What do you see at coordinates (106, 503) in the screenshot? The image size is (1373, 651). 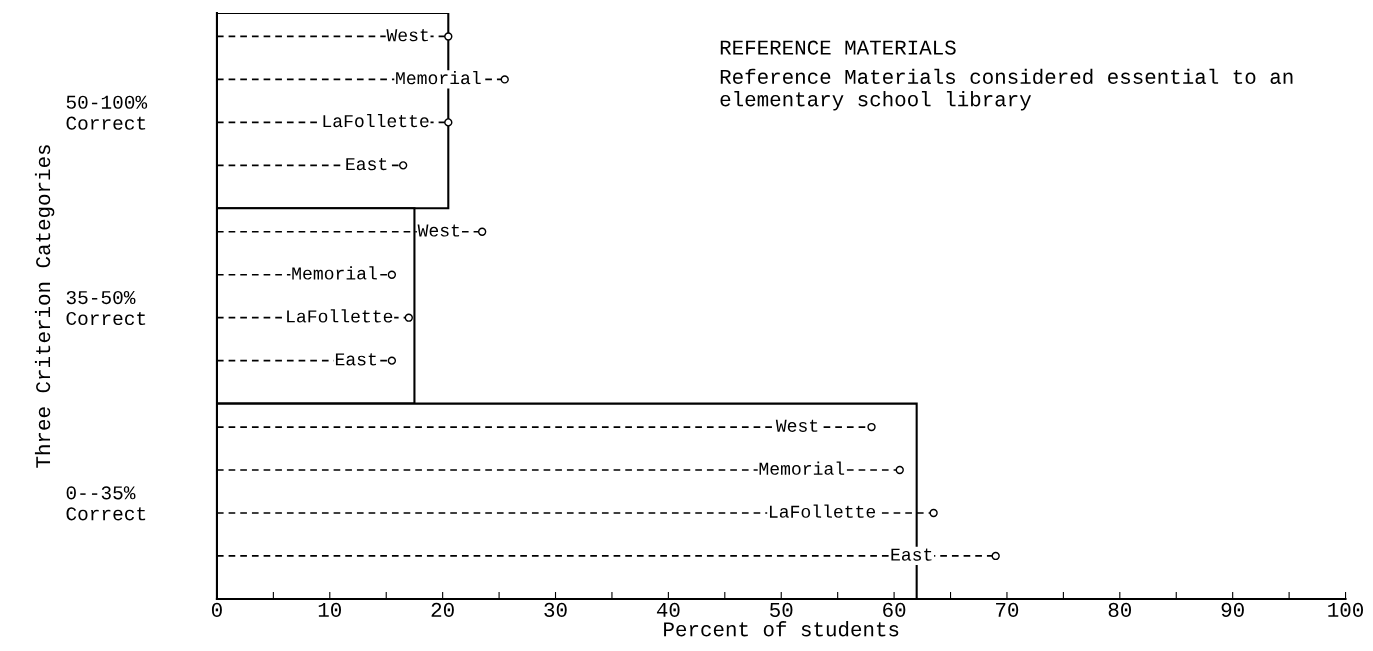 I see `y-tick-label: 0--35% Correct` at bounding box center [106, 503].